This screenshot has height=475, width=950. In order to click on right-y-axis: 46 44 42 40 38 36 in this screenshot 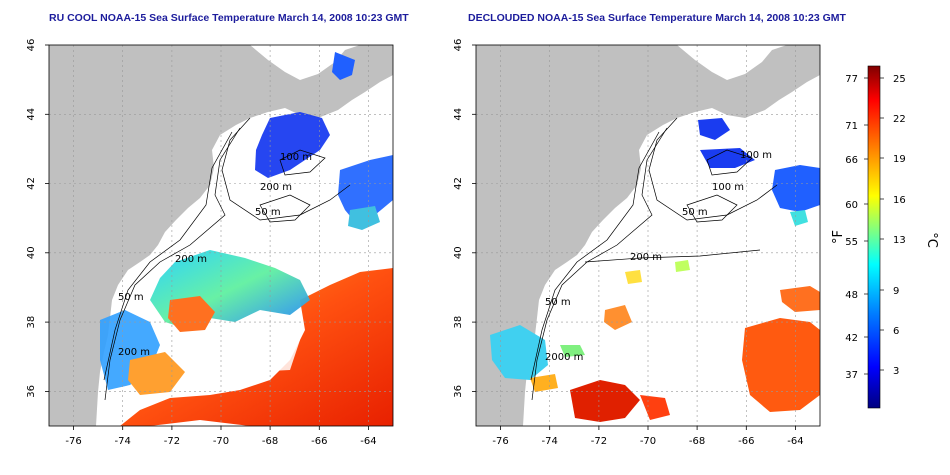, I will do `click(458, 218)`.